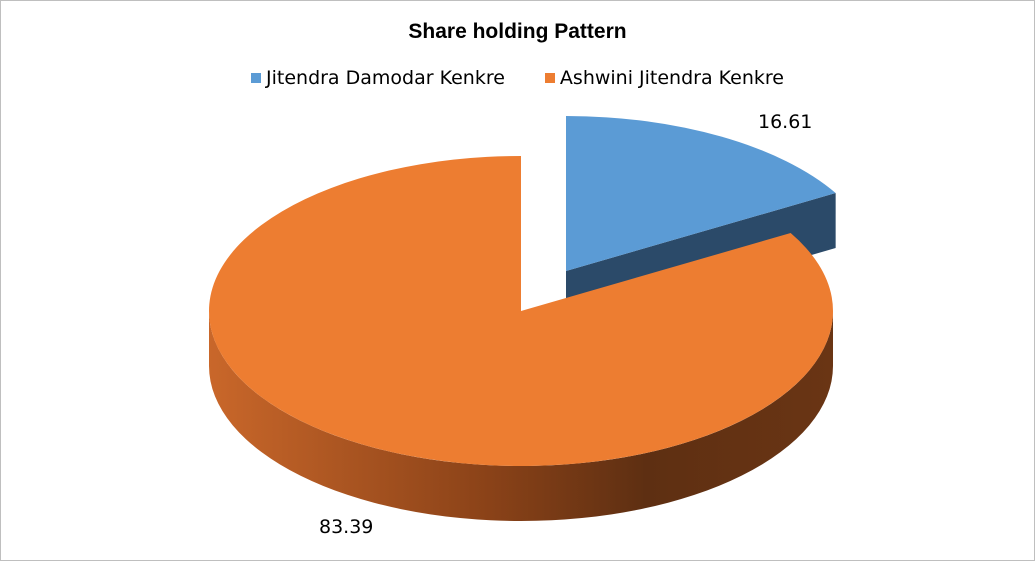  What do you see at coordinates (517, 31) in the screenshot?
I see `chart-title: Share holding Pattern` at bounding box center [517, 31].